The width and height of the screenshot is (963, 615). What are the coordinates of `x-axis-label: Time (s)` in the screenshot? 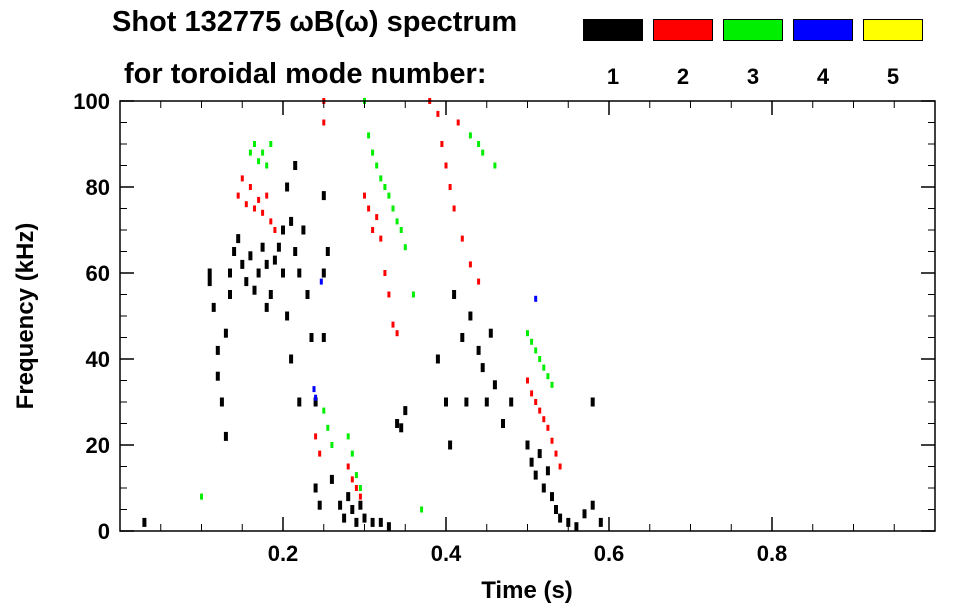 It's located at (527, 590).